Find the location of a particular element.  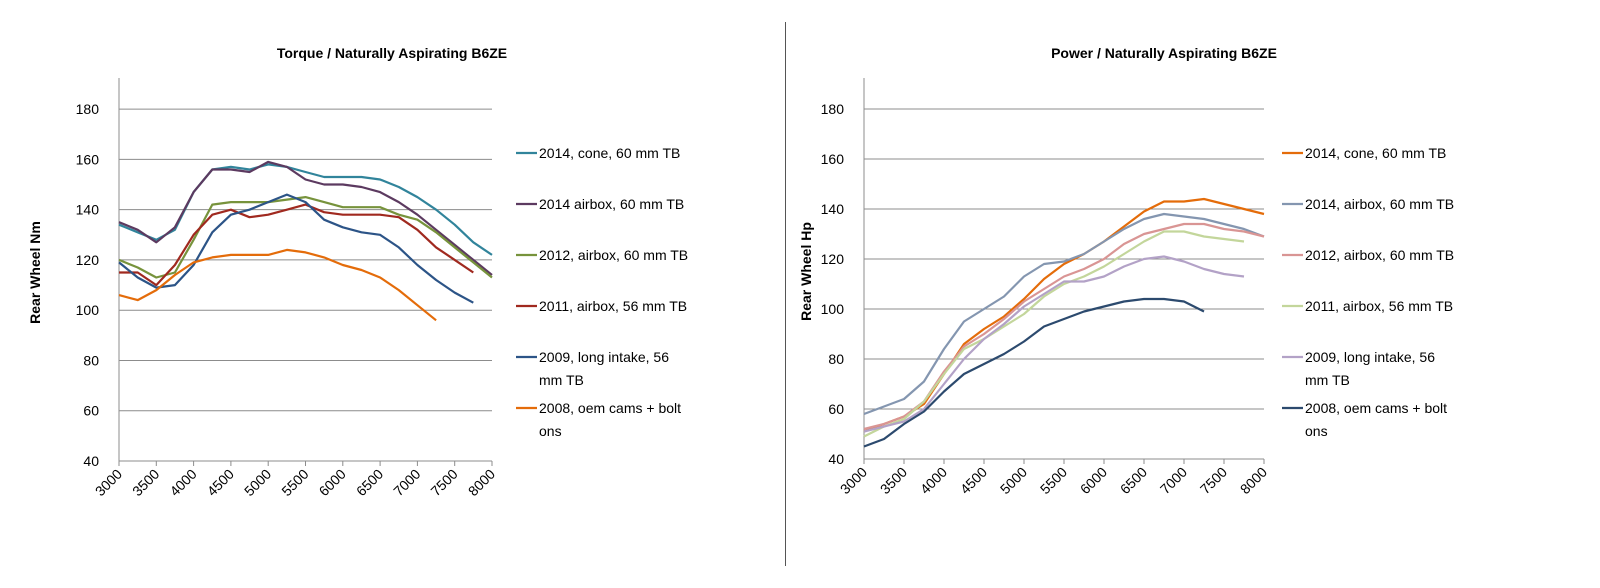

y-axis-label: Rear Wheel Hp is located at coordinates (806, 271).